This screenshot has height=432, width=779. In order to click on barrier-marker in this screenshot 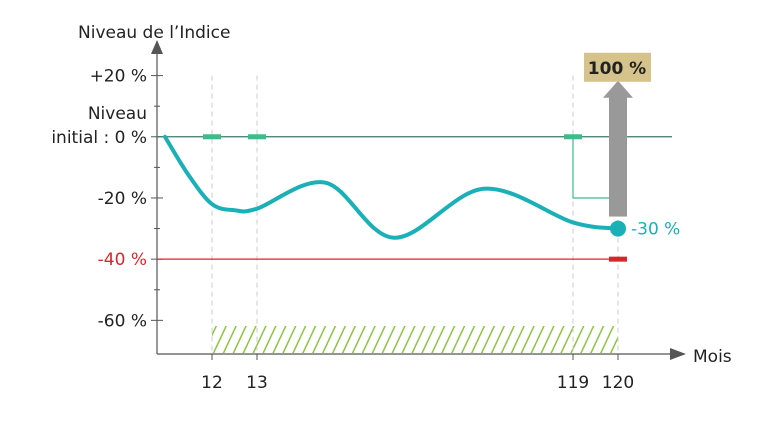, I will do `click(618, 259)`.